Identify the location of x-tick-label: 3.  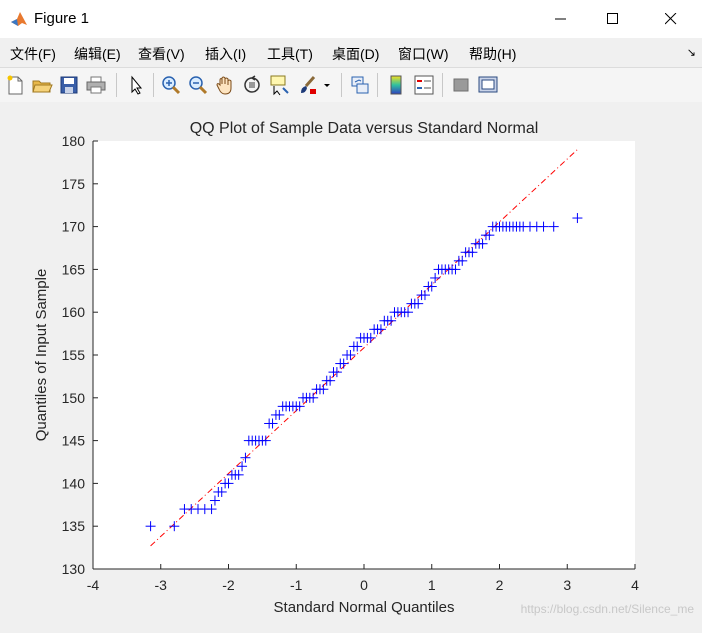
(567, 585).